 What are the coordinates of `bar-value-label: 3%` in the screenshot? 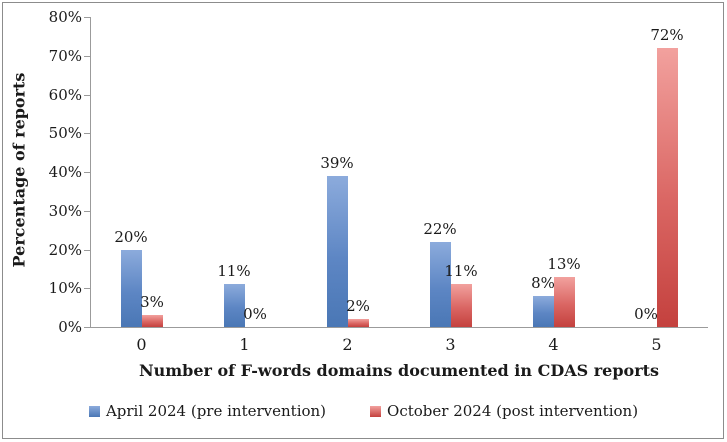 It's located at (152, 302).